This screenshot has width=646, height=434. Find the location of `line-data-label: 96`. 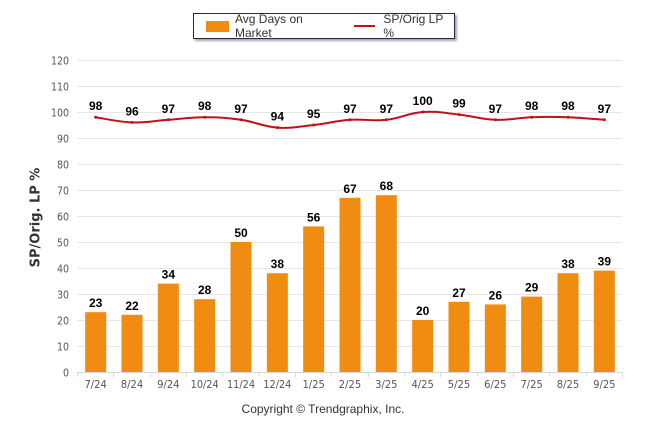

line-data-label: 96 is located at coordinates (132, 111).